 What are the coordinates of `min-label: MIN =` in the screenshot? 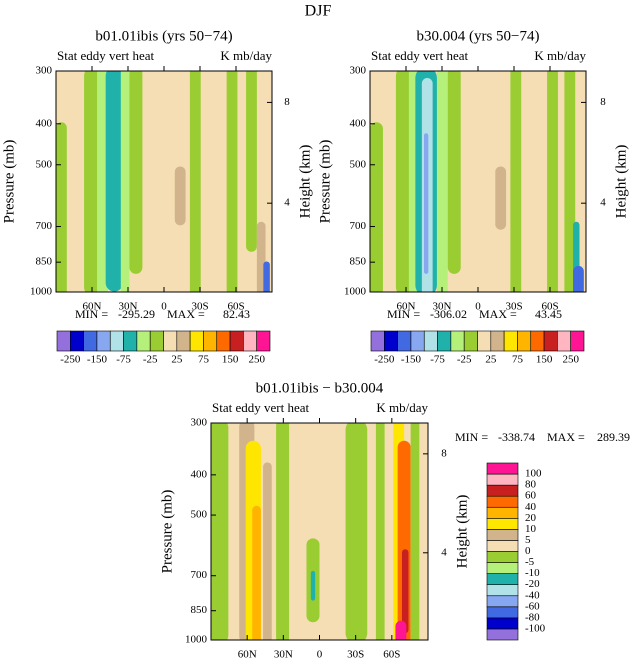 It's located at (471, 437).